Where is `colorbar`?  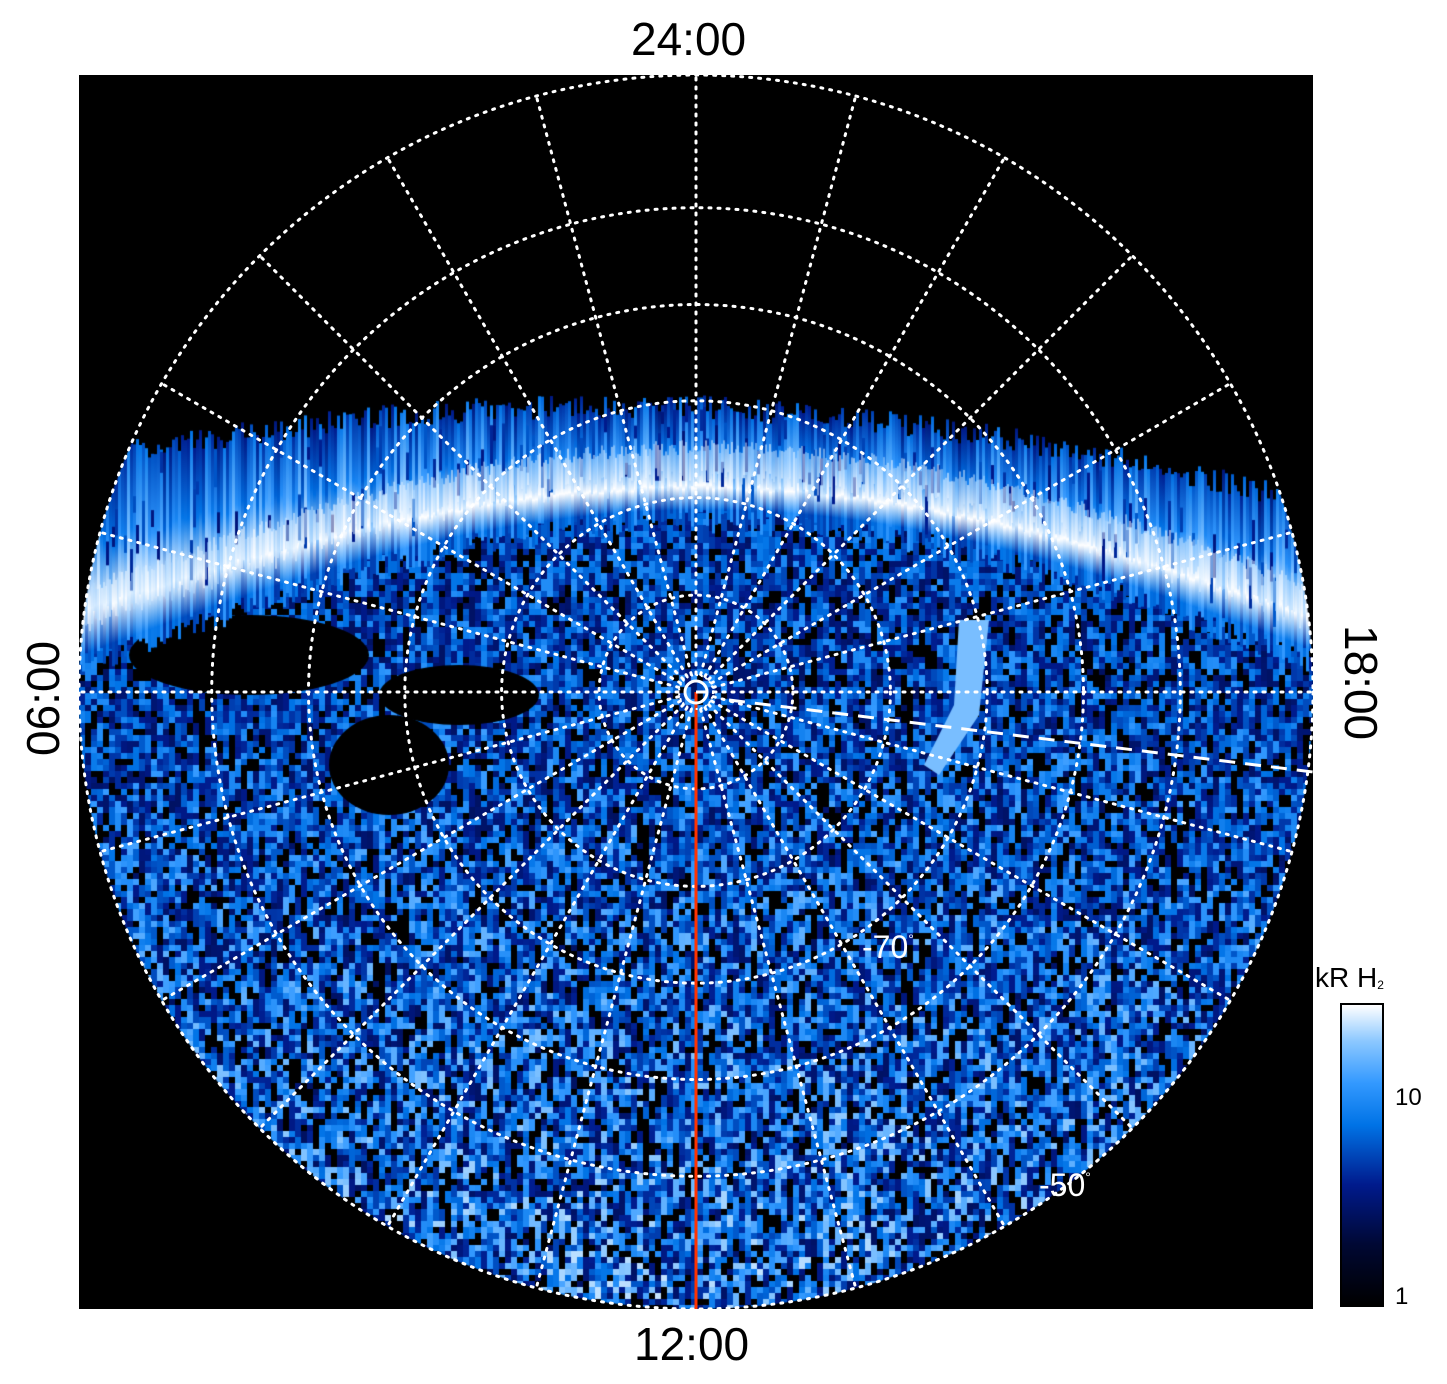 colorbar is located at coordinates (1362, 1155).